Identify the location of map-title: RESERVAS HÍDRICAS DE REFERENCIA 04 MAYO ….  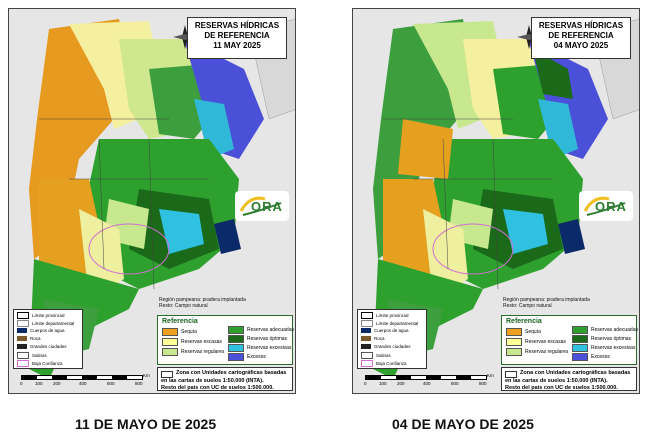
(581, 38).